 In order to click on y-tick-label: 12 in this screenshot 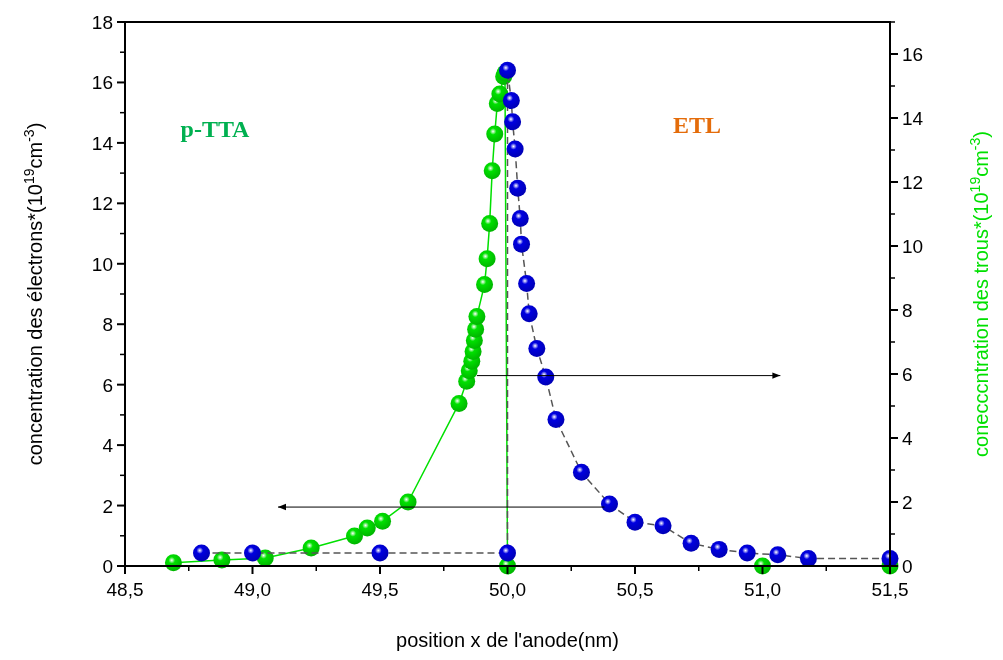, I will do `click(102, 204)`.